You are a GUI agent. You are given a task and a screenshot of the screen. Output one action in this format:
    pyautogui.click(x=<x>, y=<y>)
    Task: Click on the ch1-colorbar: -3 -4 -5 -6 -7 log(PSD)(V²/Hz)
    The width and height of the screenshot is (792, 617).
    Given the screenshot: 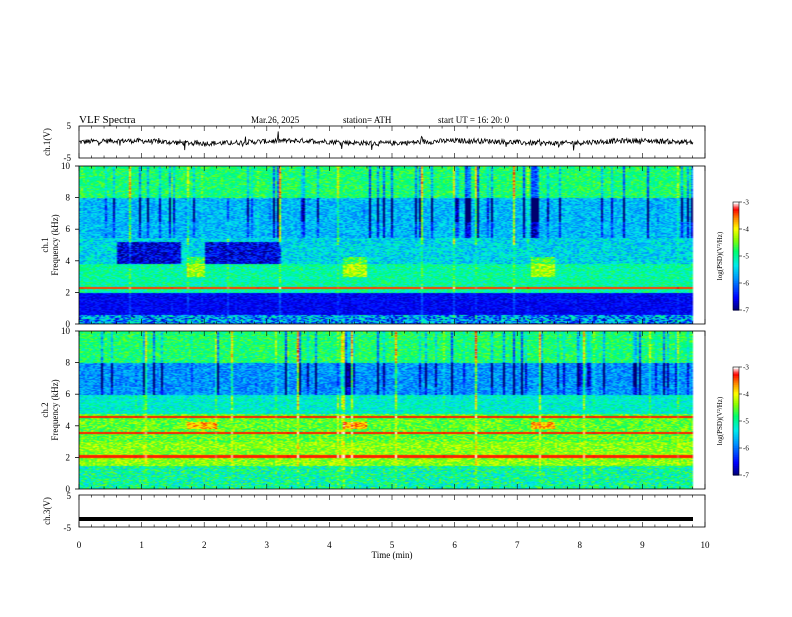 What is the action you would take?
    pyautogui.click(x=732, y=257)
    